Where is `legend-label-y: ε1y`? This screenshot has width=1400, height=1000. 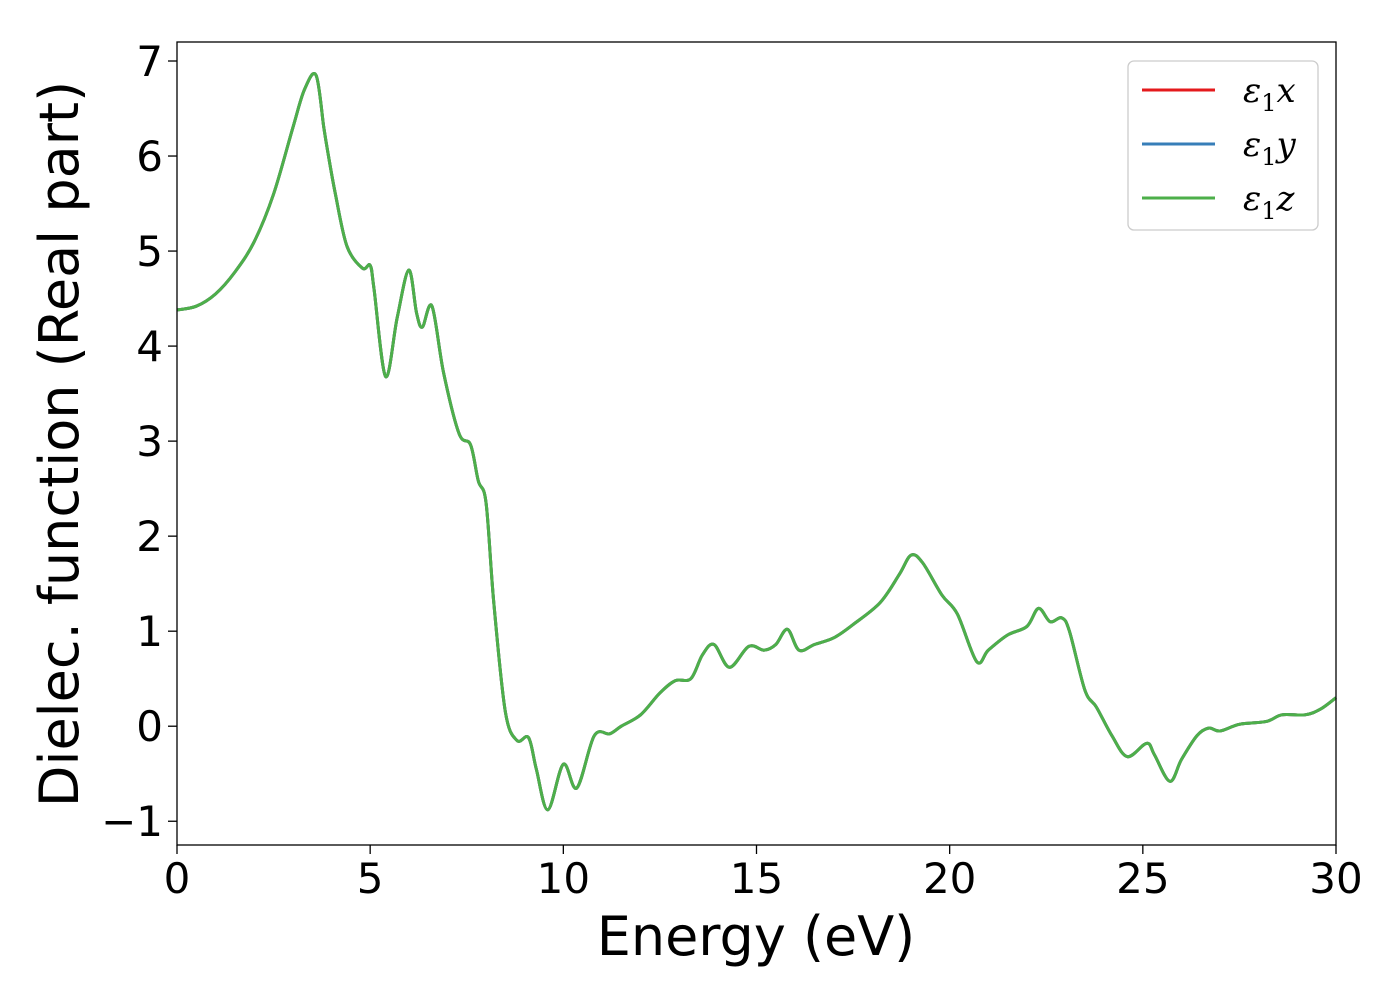 legend-label-y: ε1y is located at coordinates (1270, 148).